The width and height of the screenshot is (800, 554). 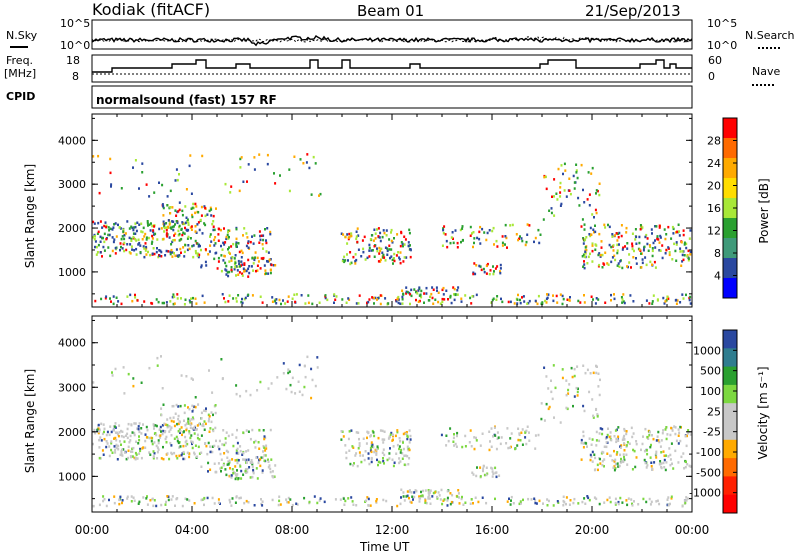 What do you see at coordinates (492, 530) in the screenshot?
I see `x-tick-label: 16:00` at bounding box center [492, 530].